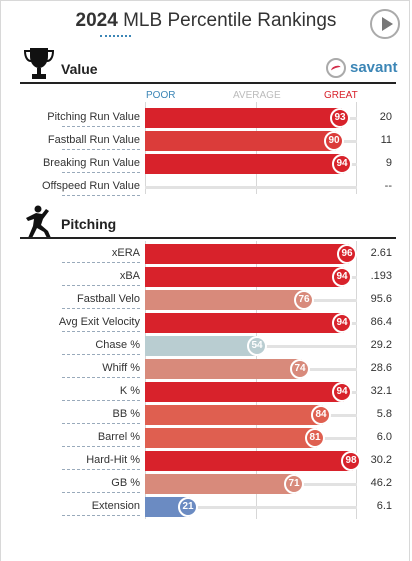  Describe the element at coordinates (381, 368) in the screenshot. I see `metric-value: 28.6` at that location.